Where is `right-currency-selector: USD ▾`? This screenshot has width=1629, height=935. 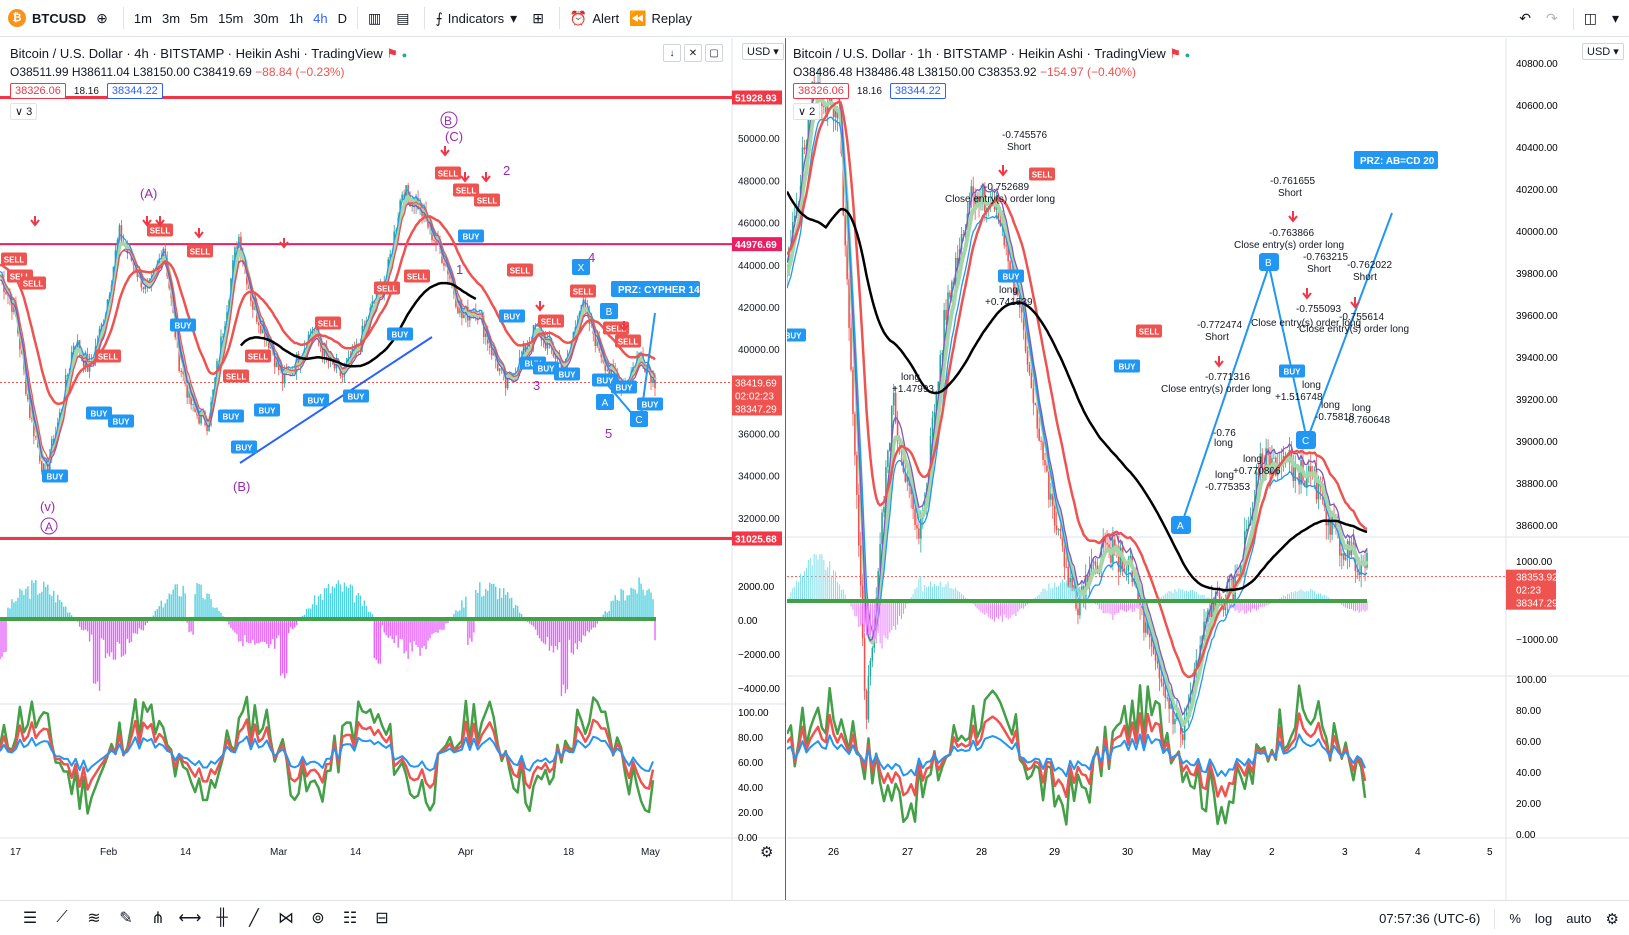 right-currency-selector: USD ▾ is located at coordinates (1603, 51).